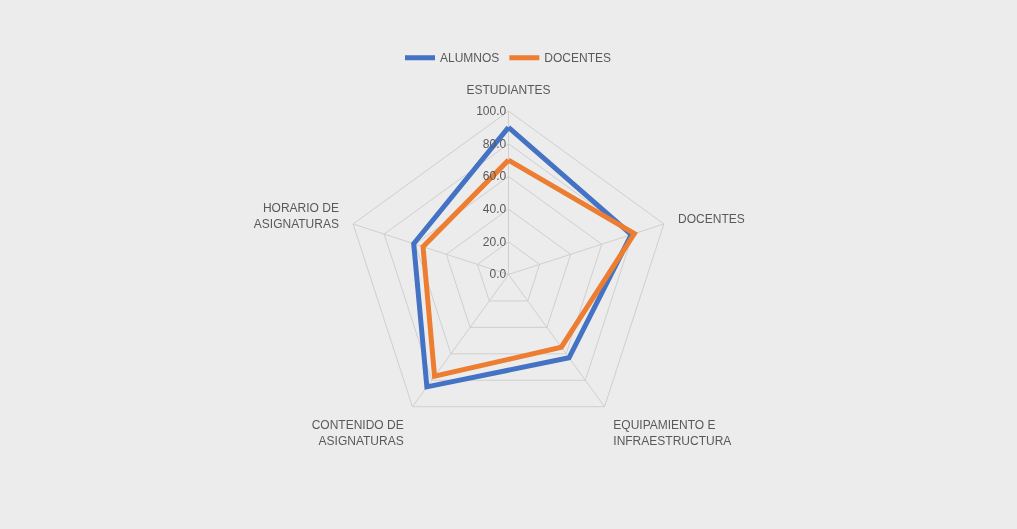  Describe the element at coordinates (508, 89) in the screenshot. I see `spoke-label: ESTUDIANTES` at that location.